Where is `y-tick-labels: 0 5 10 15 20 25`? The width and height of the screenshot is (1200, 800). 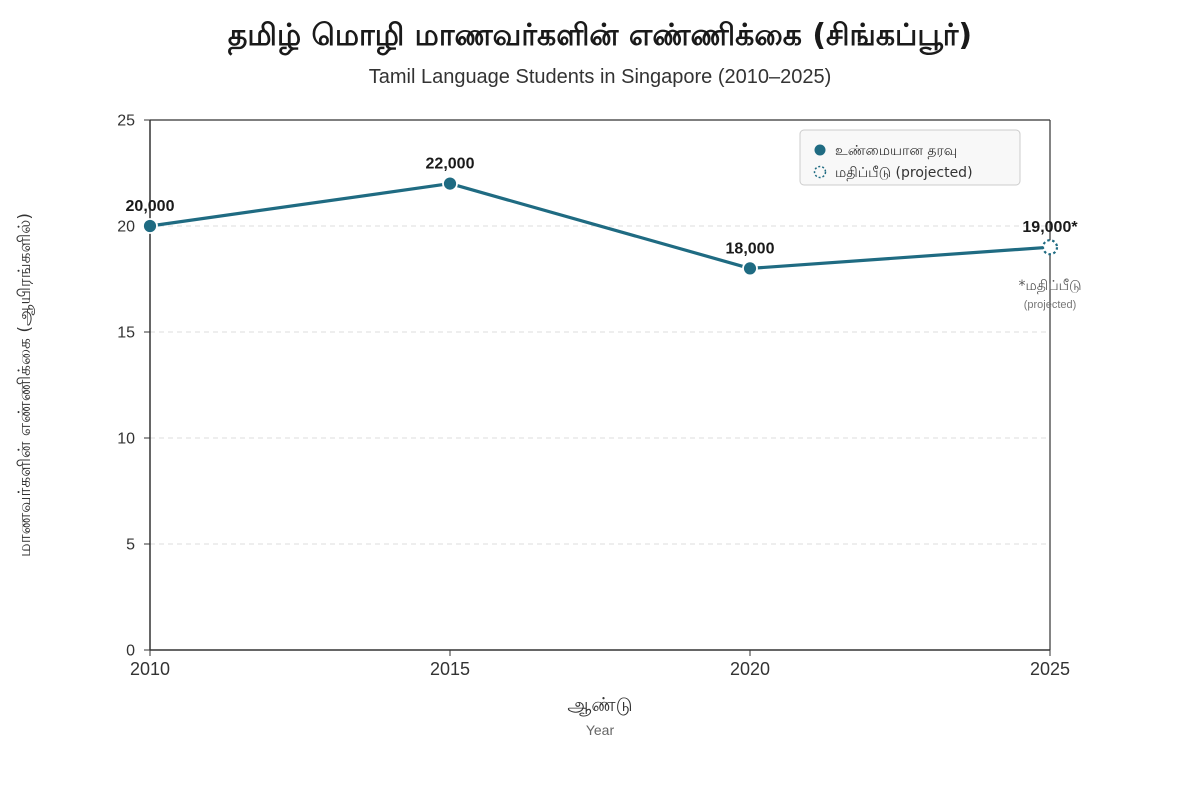
y-tick-labels: 0 5 10 15 20 25 is located at coordinates (133, 386).